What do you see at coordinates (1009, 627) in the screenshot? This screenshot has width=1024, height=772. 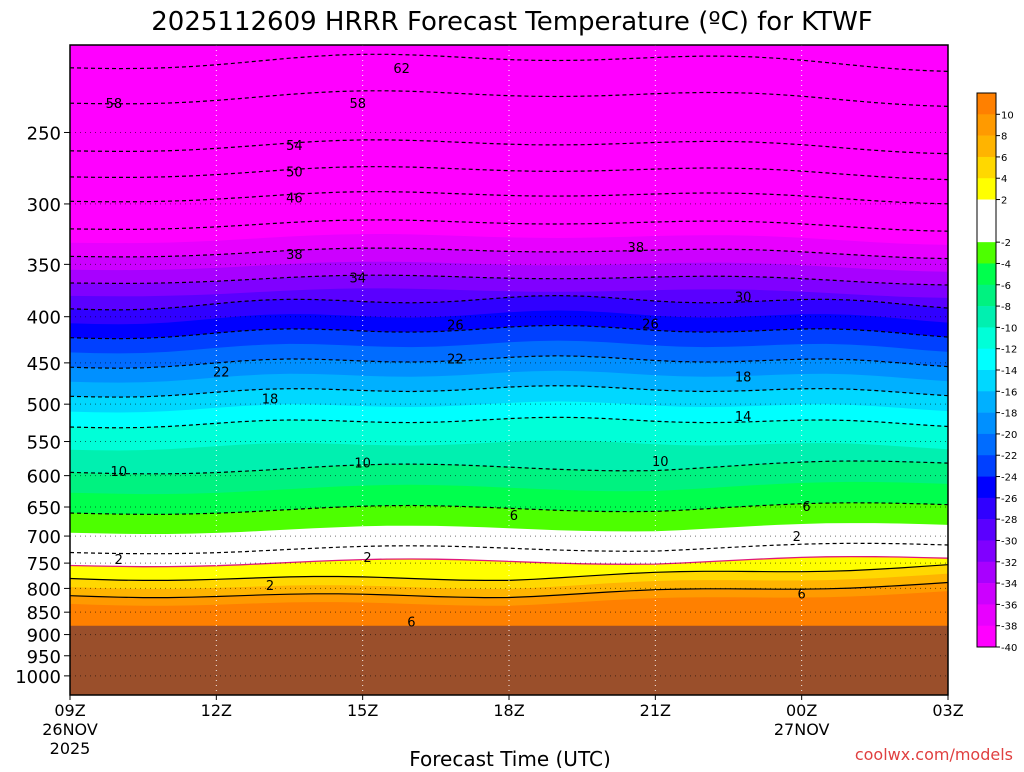 I see `colorbar-label: -38` at bounding box center [1009, 627].